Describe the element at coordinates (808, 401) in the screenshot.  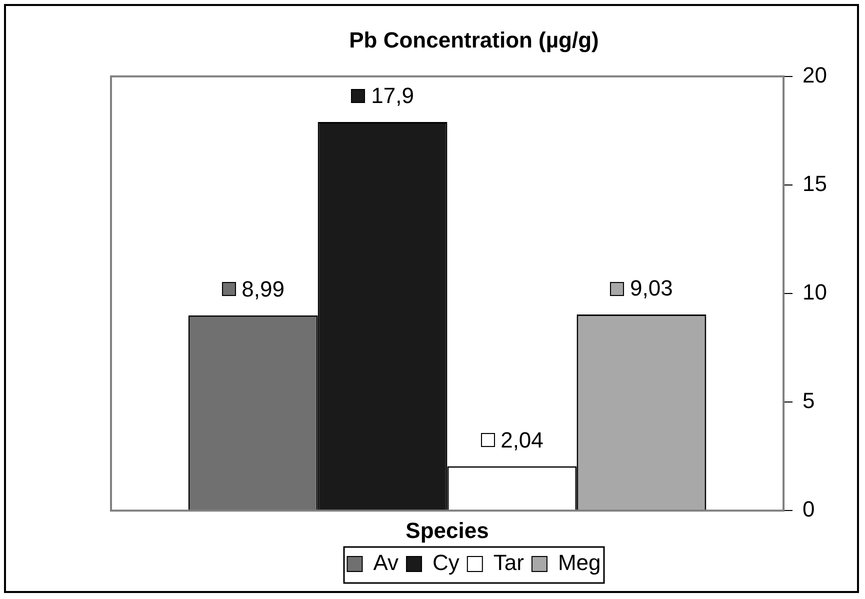
I see `y-tick-label: 5` at that location.